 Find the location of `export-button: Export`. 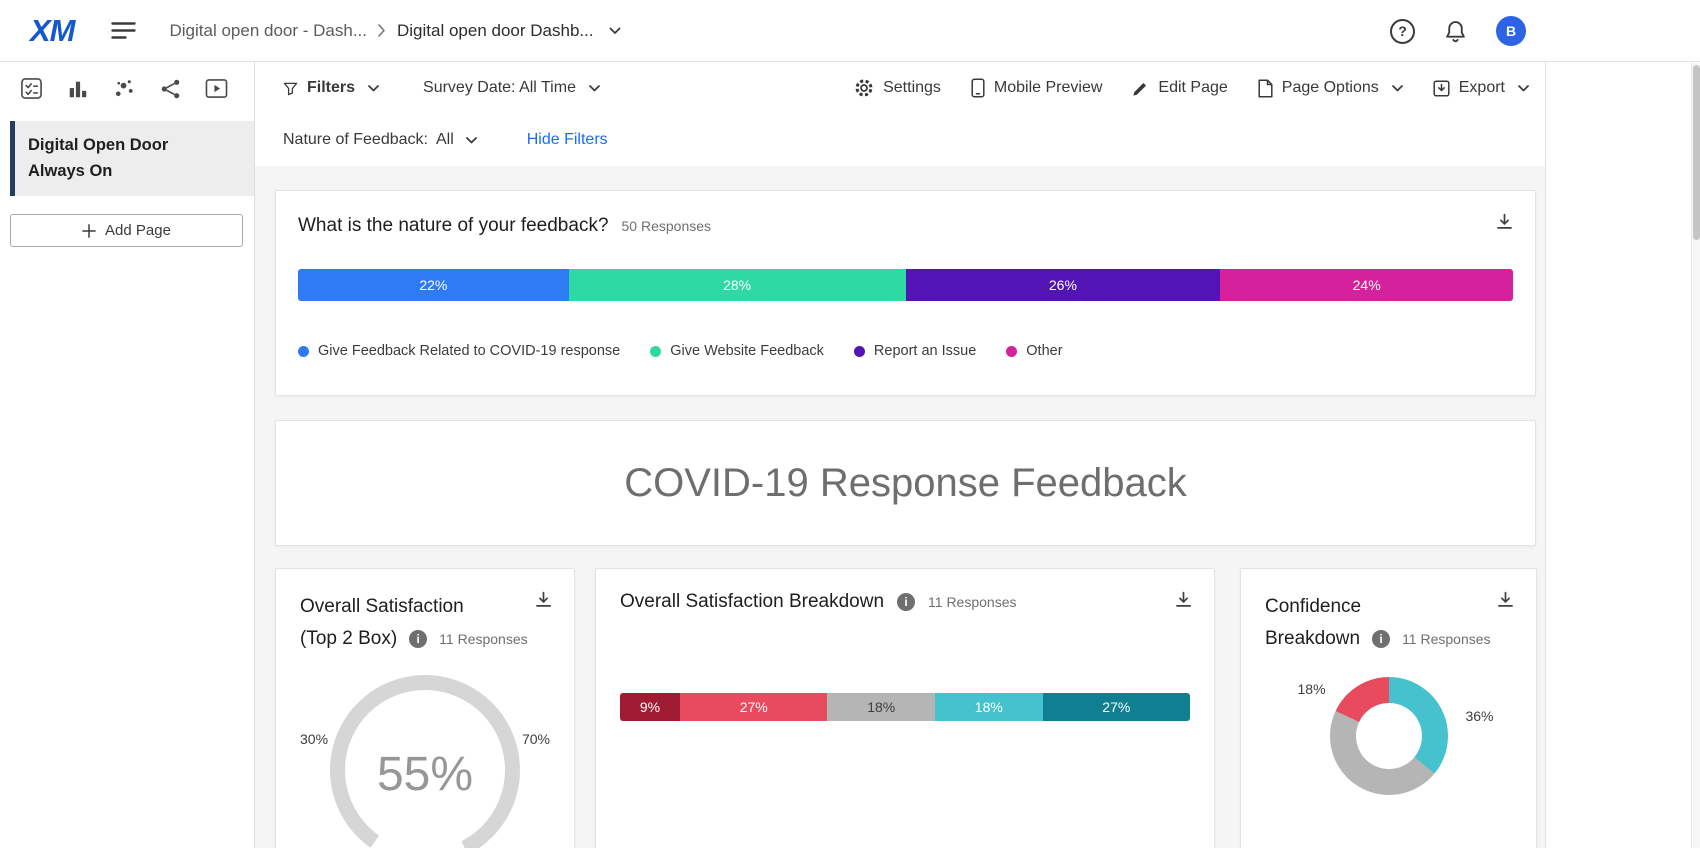

export-button: Export is located at coordinates (1481, 88).